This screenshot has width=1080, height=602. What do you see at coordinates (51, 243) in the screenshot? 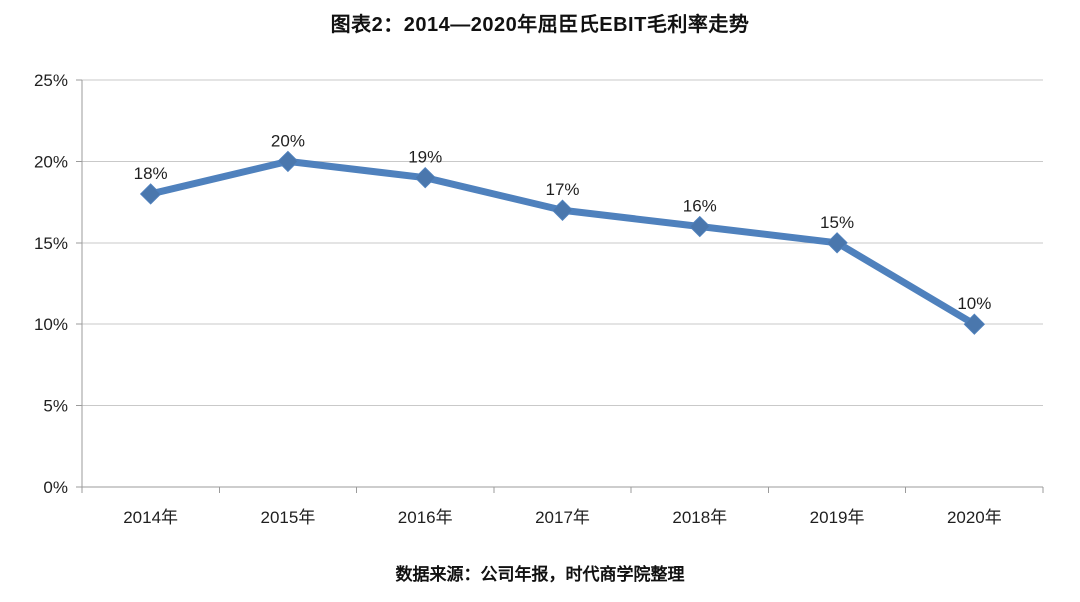
I see `y-tick-label: 15%` at bounding box center [51, 243].